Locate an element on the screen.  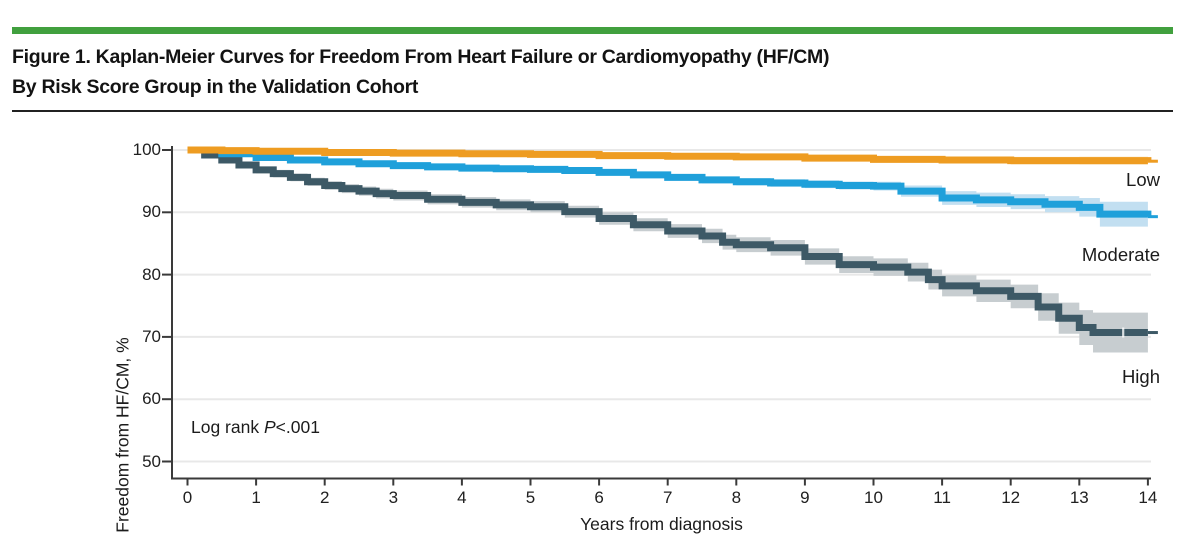
y-tick-label-70: 70 is located at coordinates (151, 336).